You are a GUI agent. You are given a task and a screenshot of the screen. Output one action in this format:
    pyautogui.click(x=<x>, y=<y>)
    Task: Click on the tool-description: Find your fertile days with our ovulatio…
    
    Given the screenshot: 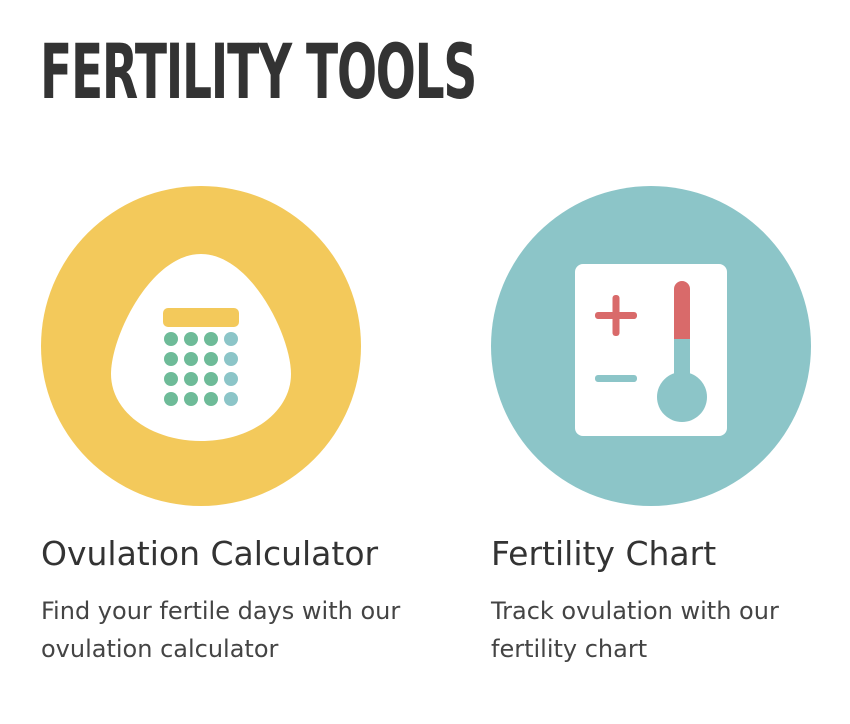 What is the action you would take?
    pyautogui.click(x=221, y=630)
    